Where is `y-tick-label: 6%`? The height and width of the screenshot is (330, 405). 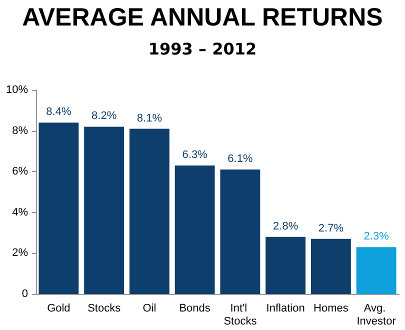
y-tick-label: 6% is located at coordinates (20, 172).